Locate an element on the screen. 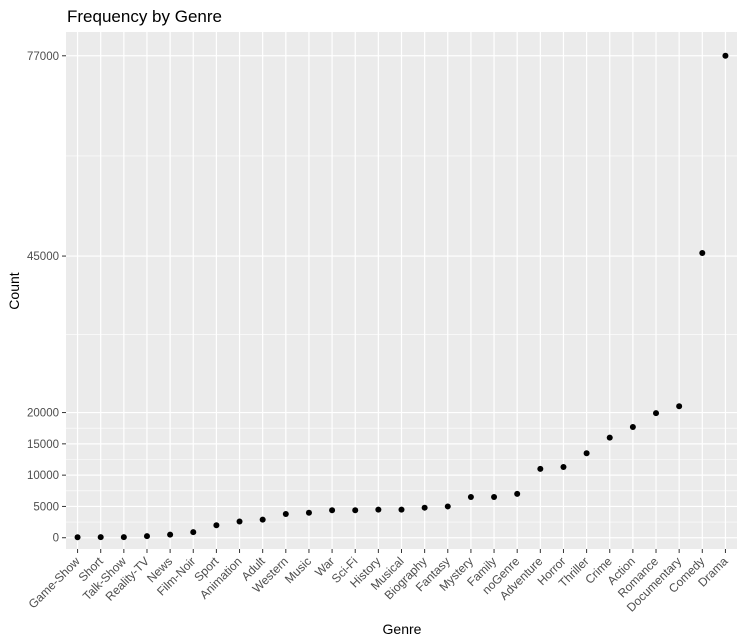  data-point-mystery is located at coordinates (470, 497).